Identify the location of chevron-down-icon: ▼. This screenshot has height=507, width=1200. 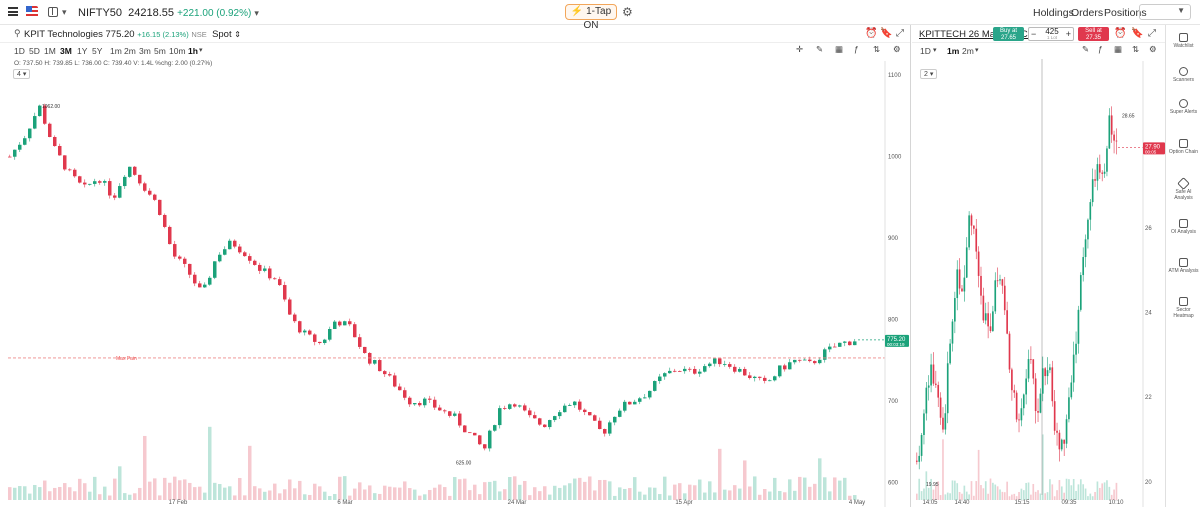
(1181, 10).